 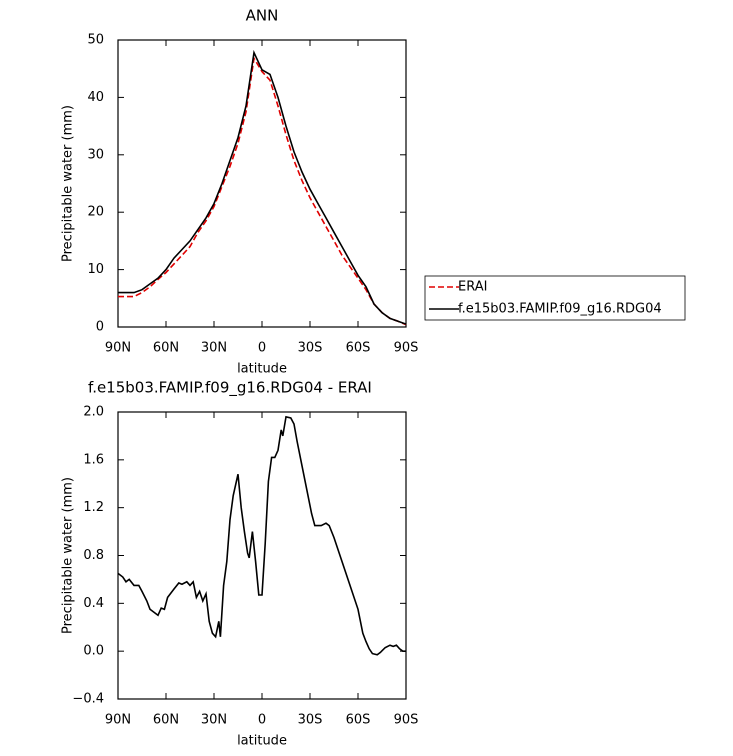 I want to click on y-tick-label: 20, so click(x=95, y=212).